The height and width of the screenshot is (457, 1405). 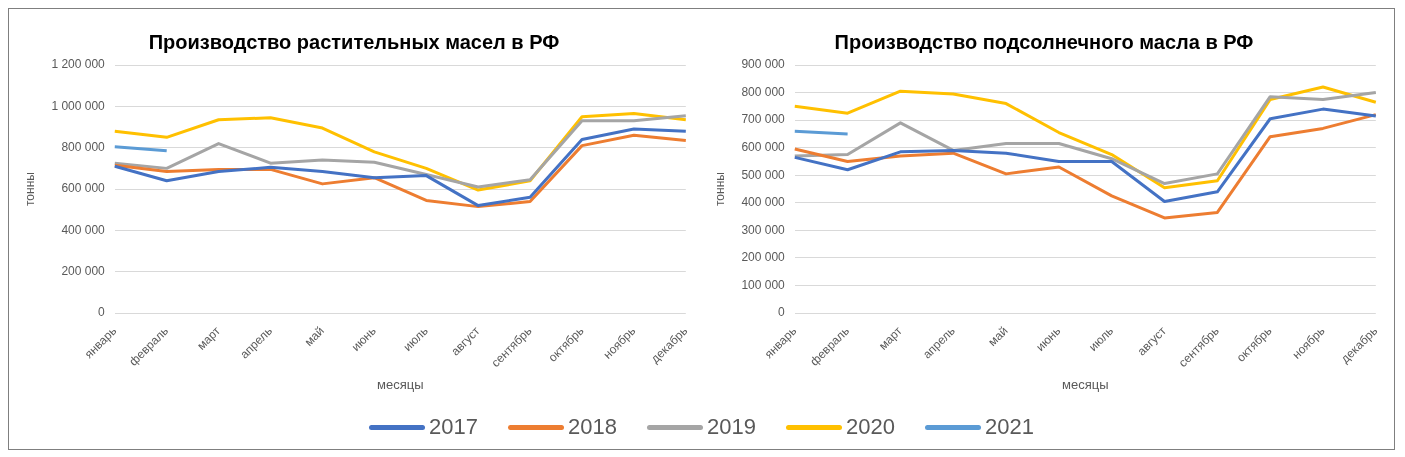 What do you see at coordinates (454, 427) in the screenshot?
I see `legend-label: 2017` at bounding box center [454, 427].